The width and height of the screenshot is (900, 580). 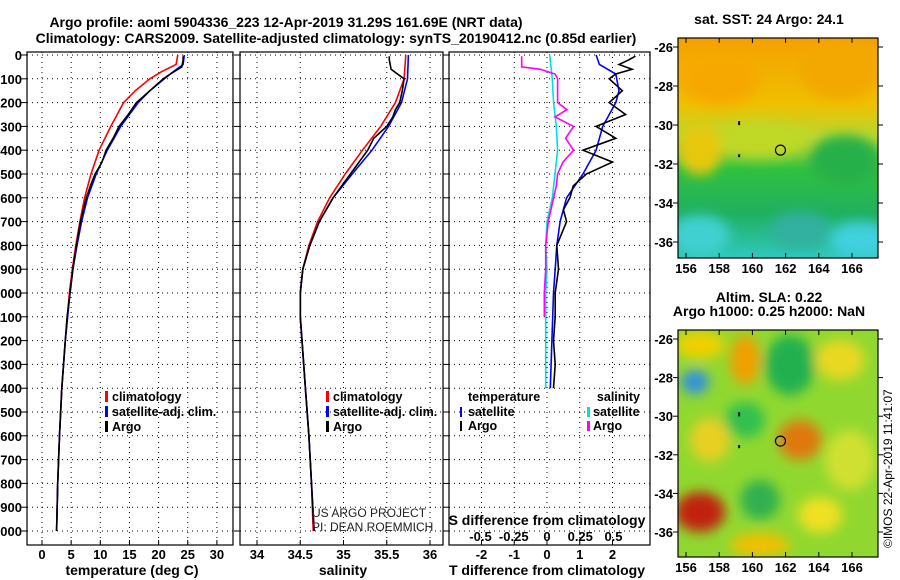 What do you see at coordinates (11, 364) in the screenshot?
I see `y-tick-label: 1300` at bounding box center [11, 364].